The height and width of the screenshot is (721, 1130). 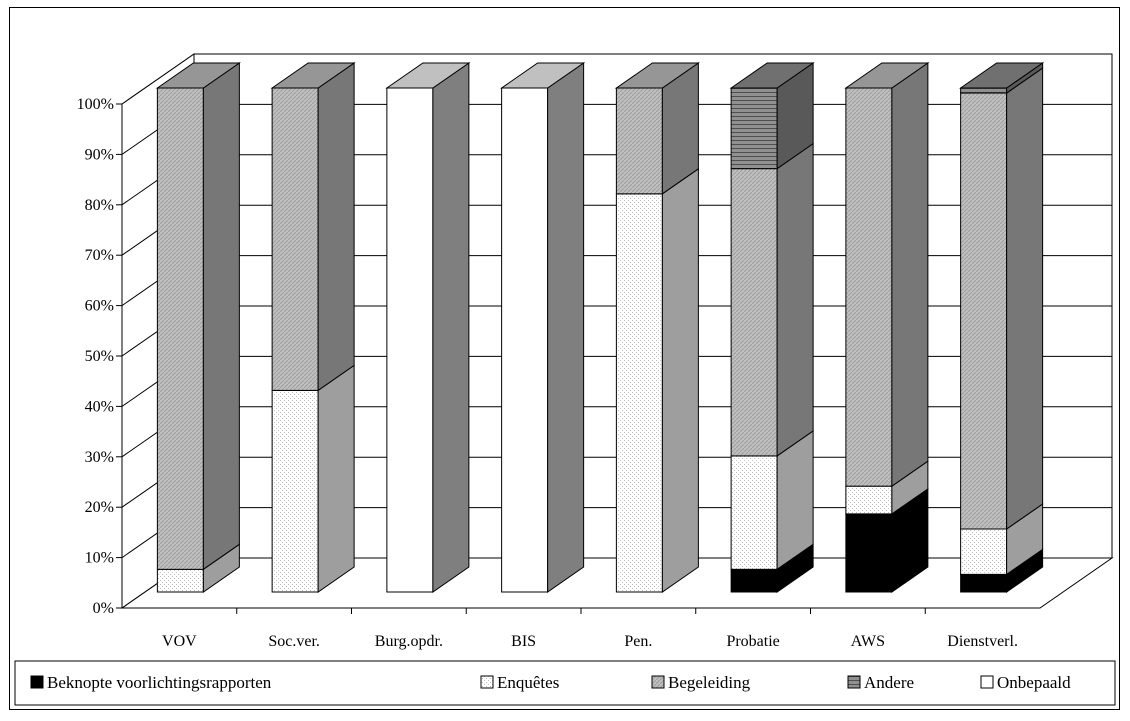 What do you see at coordinates (99, 255) in the screenshot?
I see `y-tick-label: 70%` at bounding box center [99, 255].